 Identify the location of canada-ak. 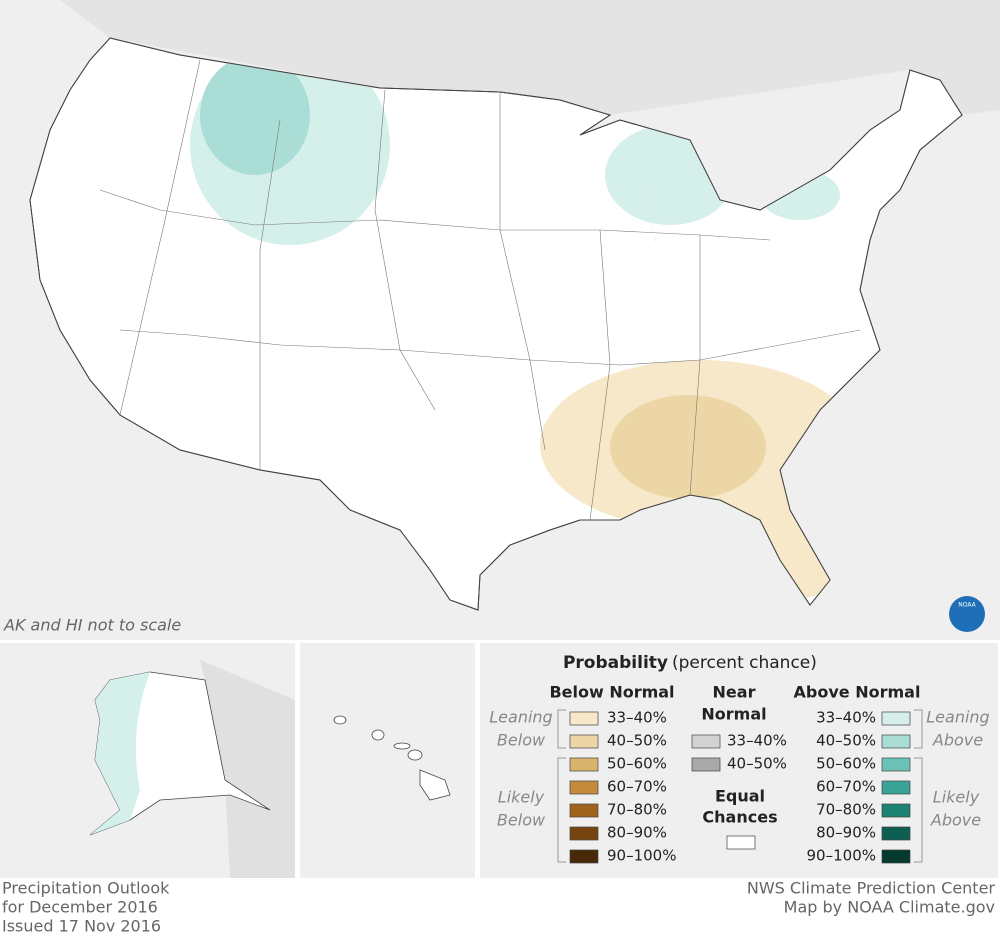
(247, 769).